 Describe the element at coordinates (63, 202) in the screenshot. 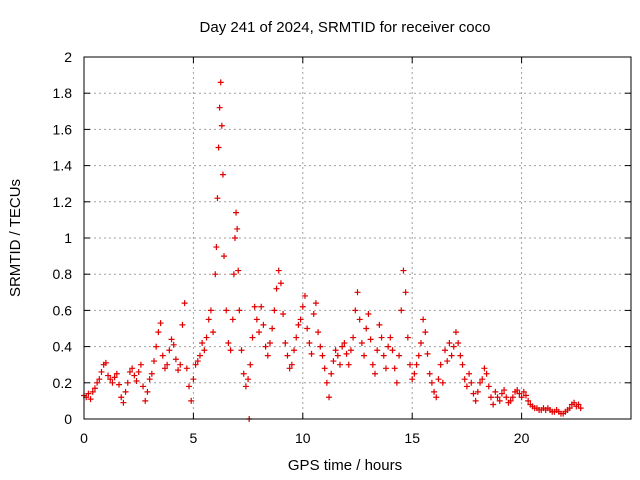

I see `y-tick-label: 1.2` at that location.